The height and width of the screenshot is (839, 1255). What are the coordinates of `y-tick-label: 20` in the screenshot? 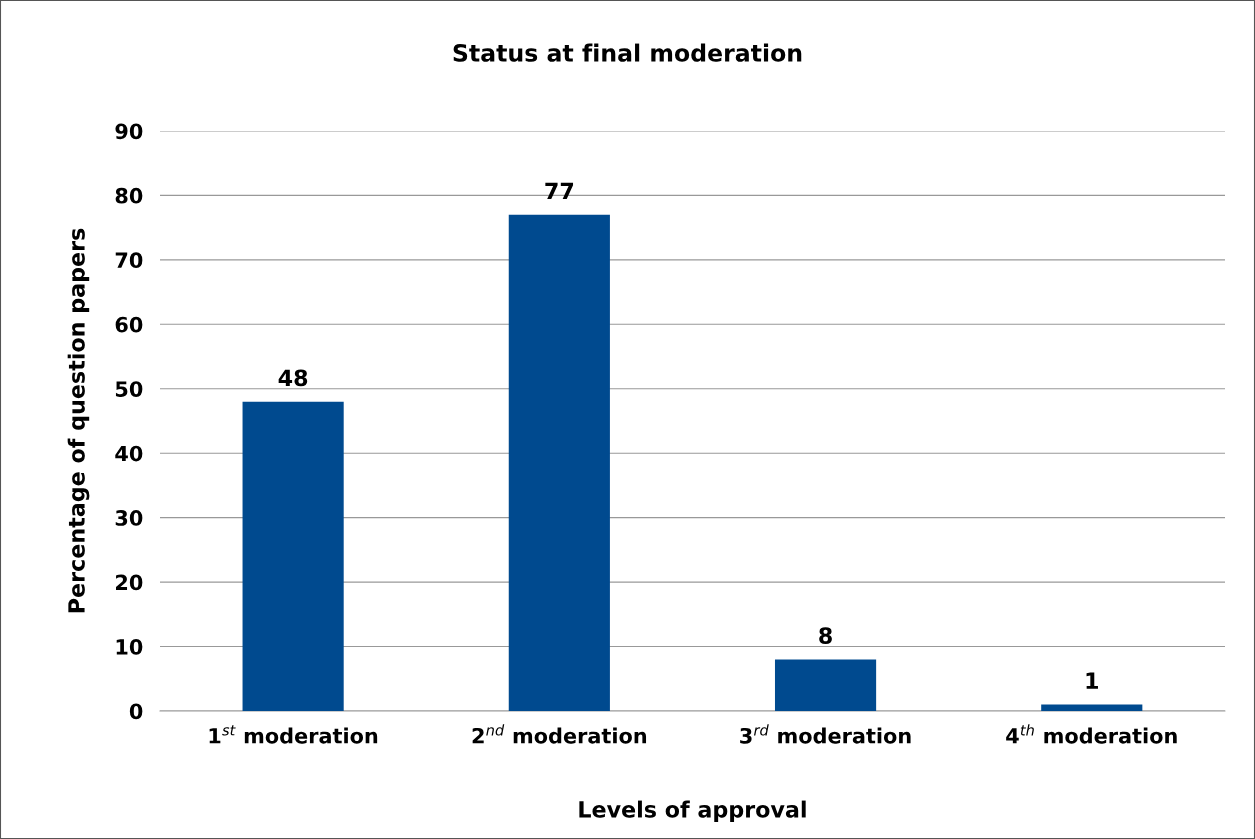 It's located at (129, 582).